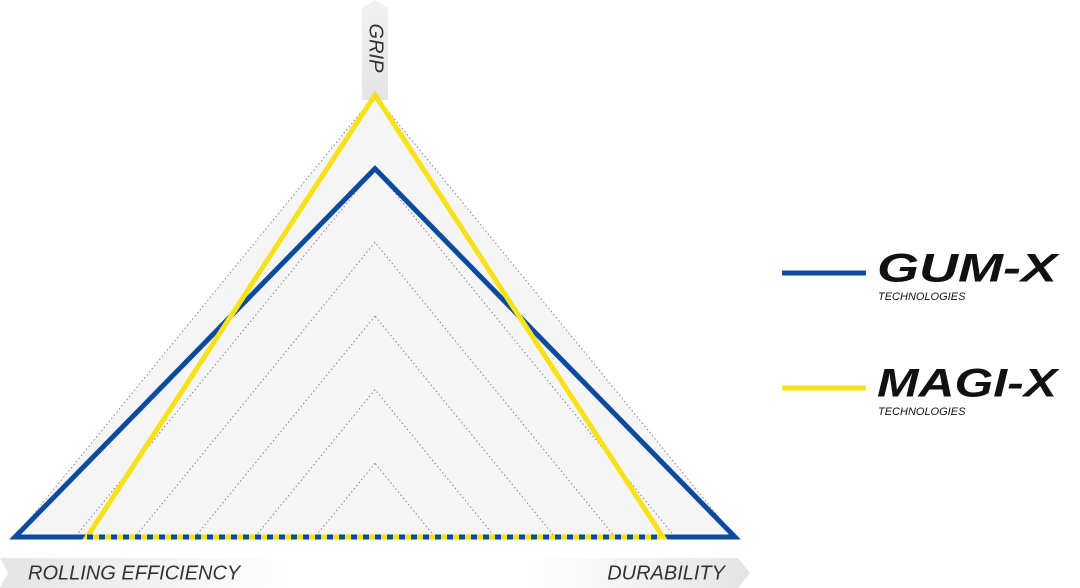 Image resolution: width=1080 pixels, height=588 pixels. I want to click on axis-label: GRIP, so click(376, 49).